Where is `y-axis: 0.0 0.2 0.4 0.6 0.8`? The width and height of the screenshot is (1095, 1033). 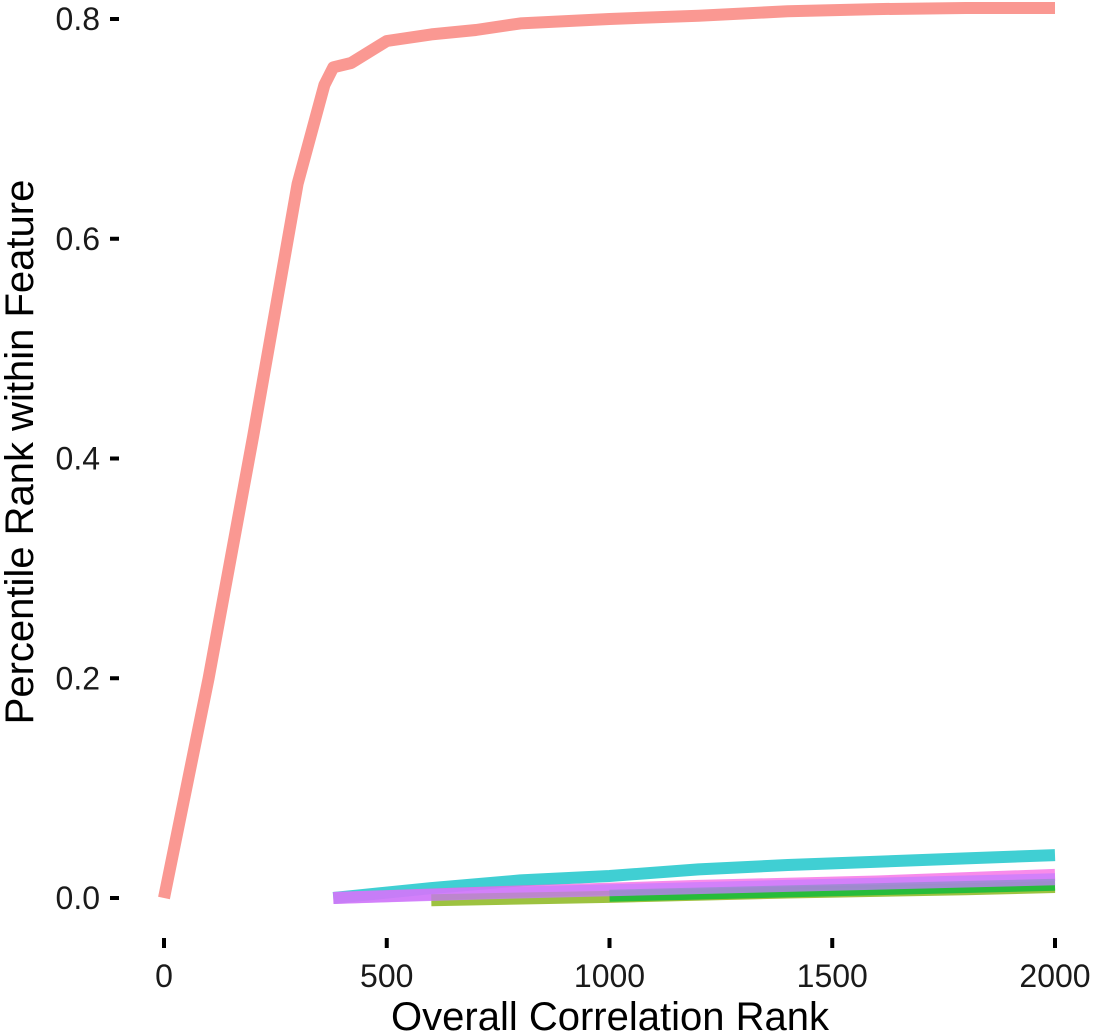
y-axis: 0.0 0.2 0.4 0.6 0.8 is located at coordinates (87, 458).